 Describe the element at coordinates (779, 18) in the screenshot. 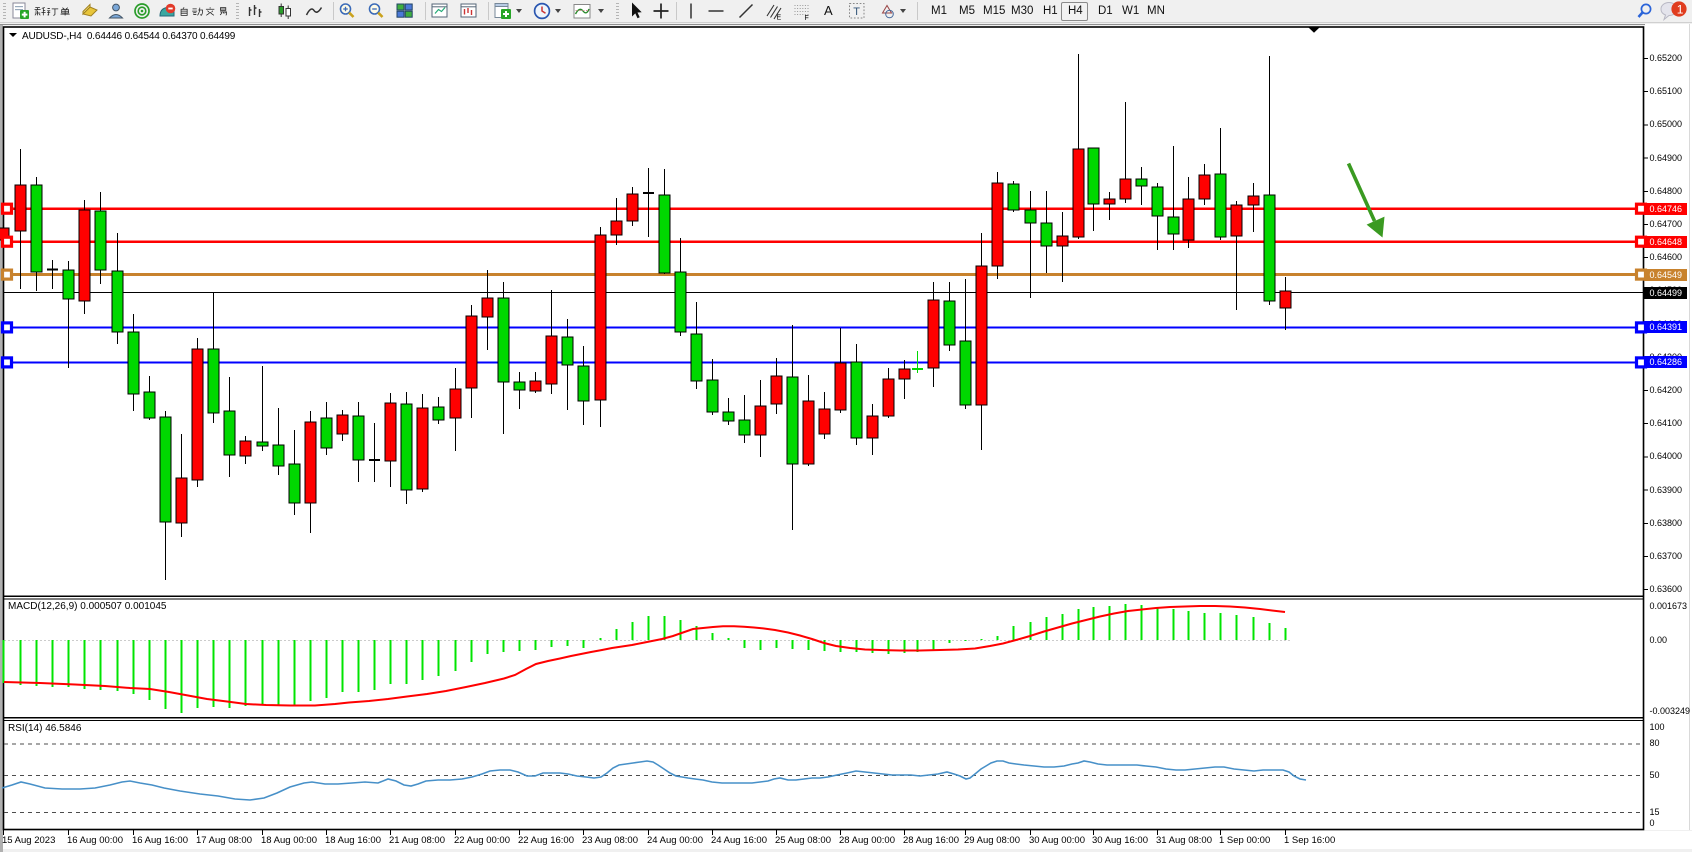

I see `svg-text: E` at that location.